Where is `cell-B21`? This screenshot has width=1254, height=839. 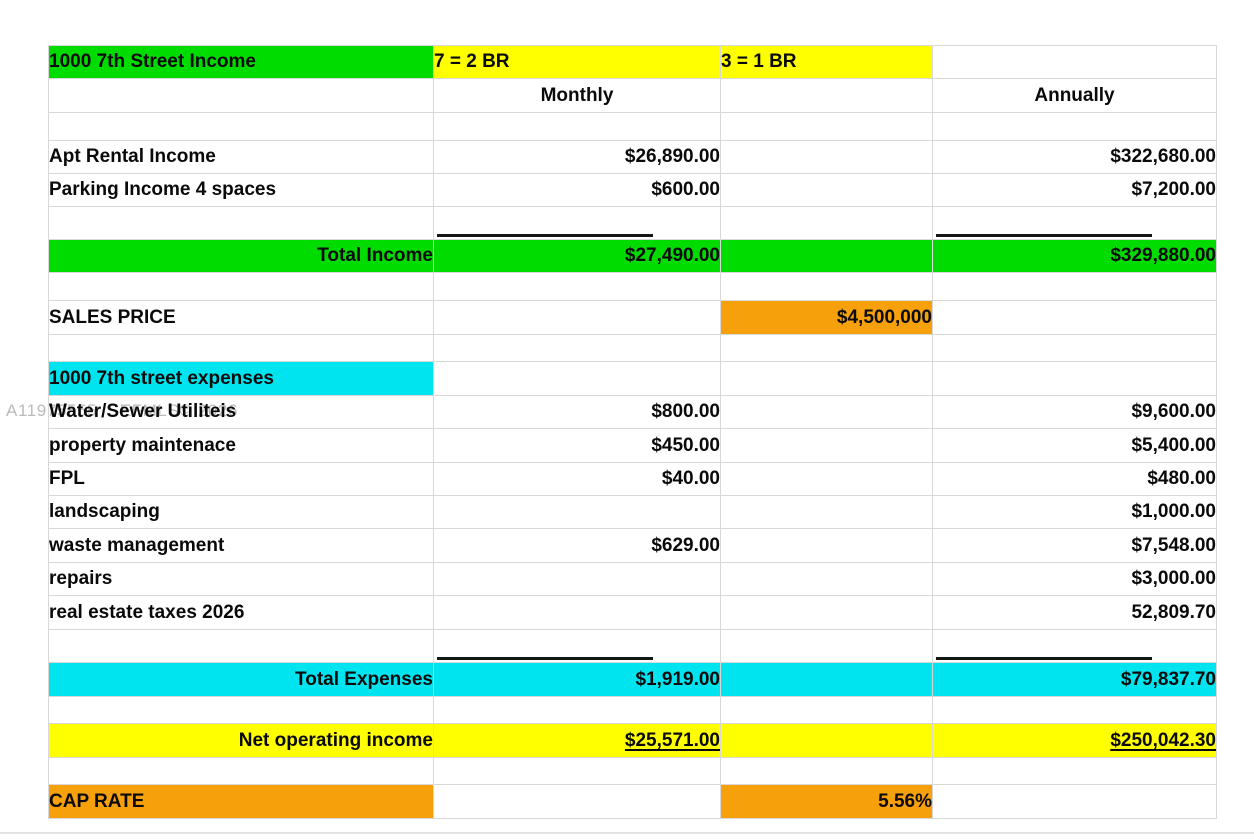
cell-B21 is located at coordinates (577, 710).